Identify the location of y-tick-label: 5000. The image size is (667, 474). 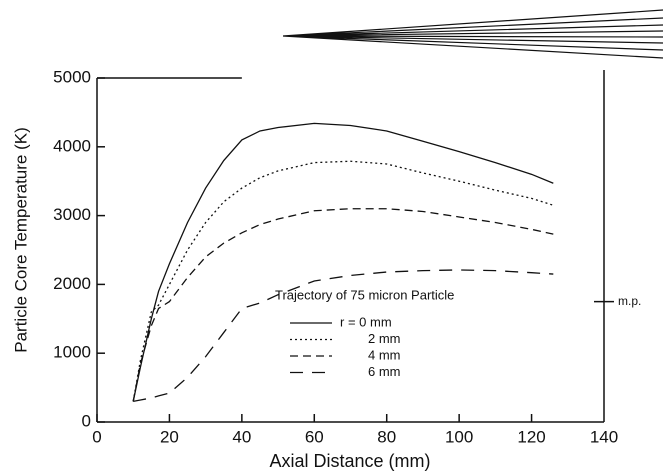
(72, 76).